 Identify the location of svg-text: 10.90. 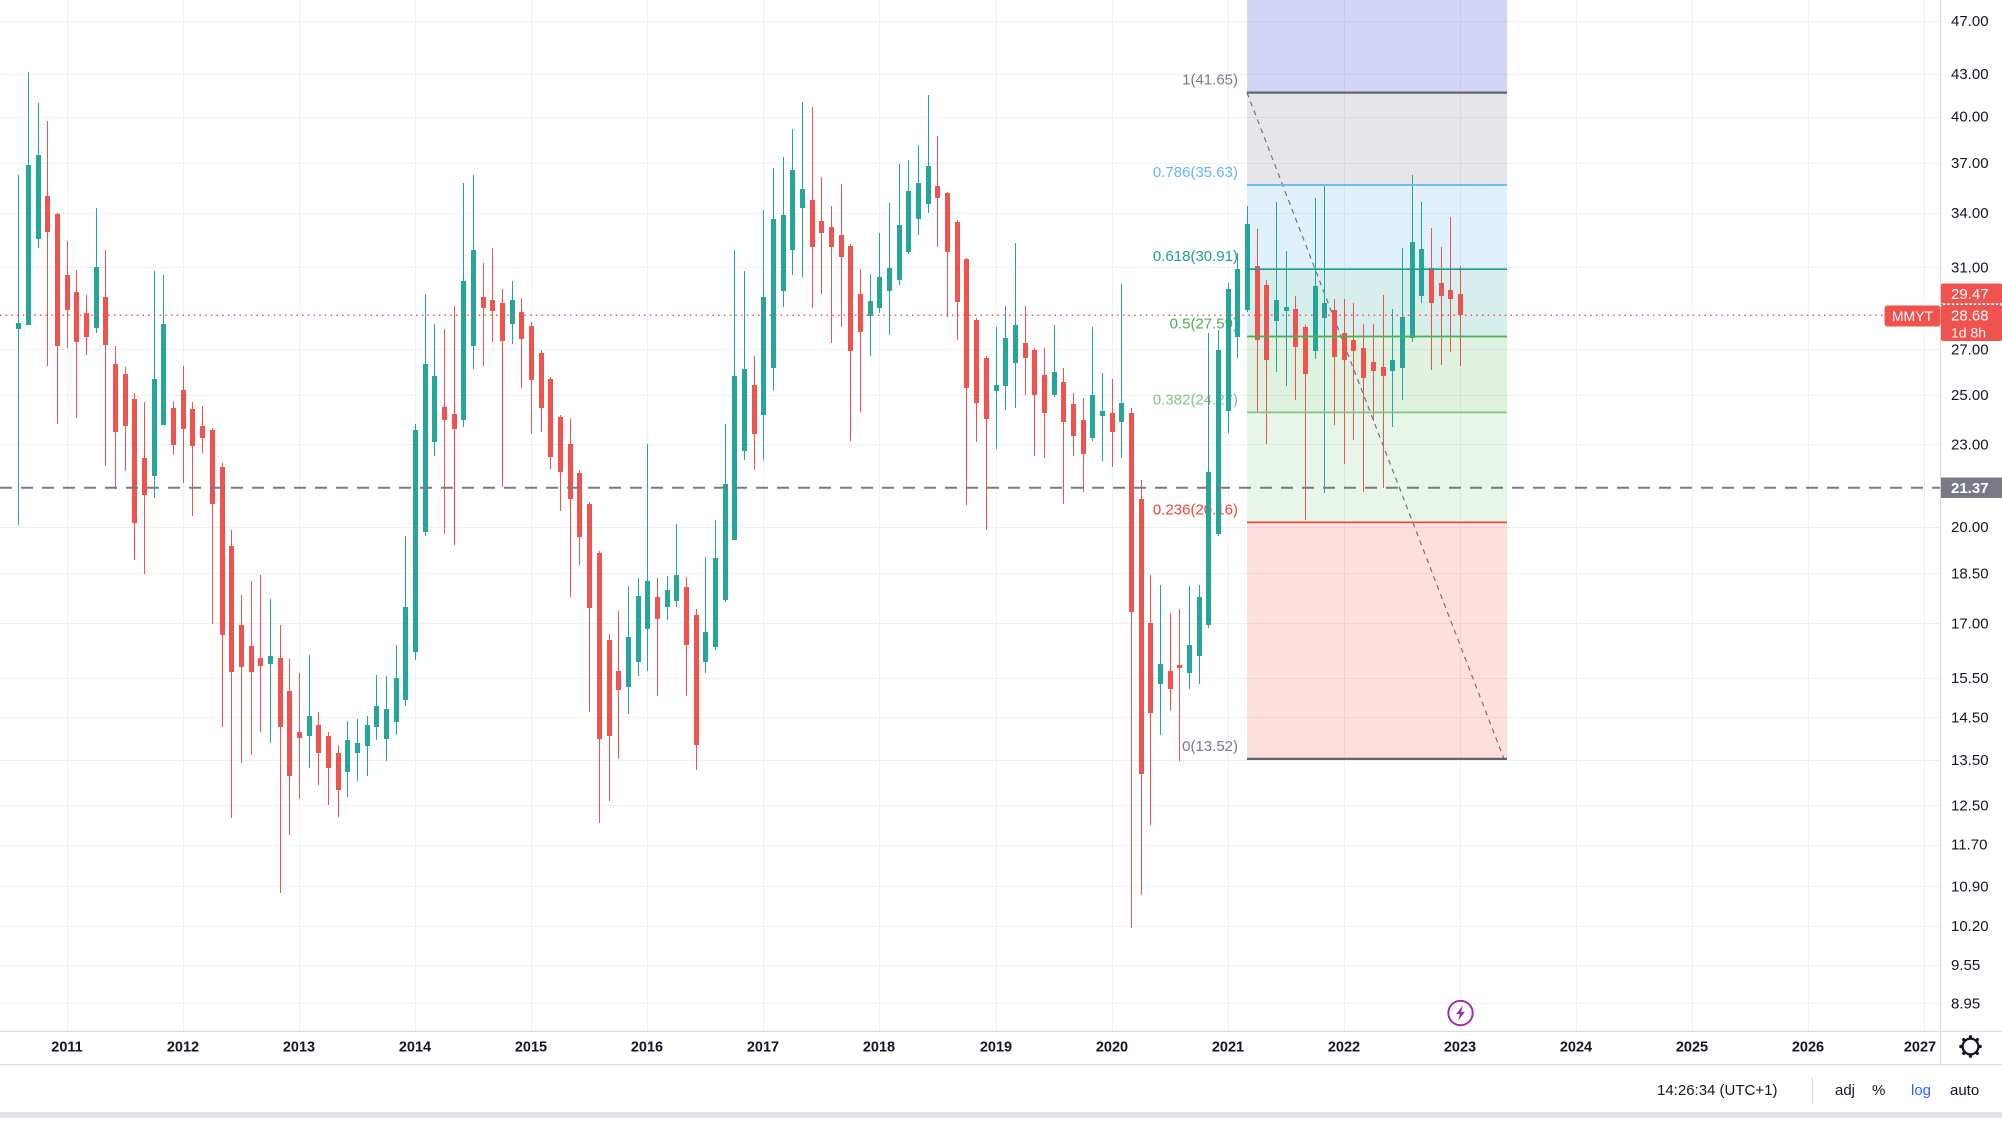
(1970, 887).